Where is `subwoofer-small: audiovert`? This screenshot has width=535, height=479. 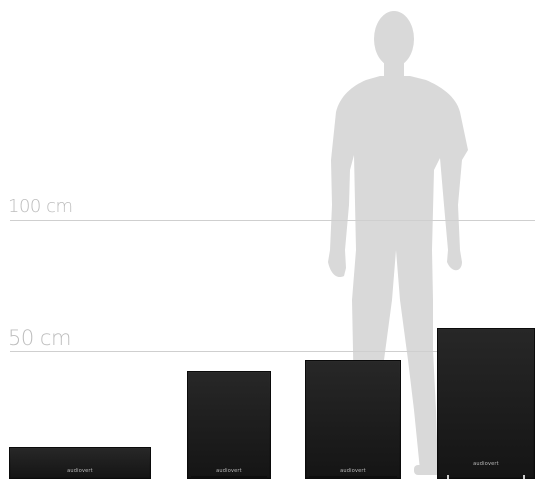
subwoofer-small: audiovert is located at coordinates (80, 463).